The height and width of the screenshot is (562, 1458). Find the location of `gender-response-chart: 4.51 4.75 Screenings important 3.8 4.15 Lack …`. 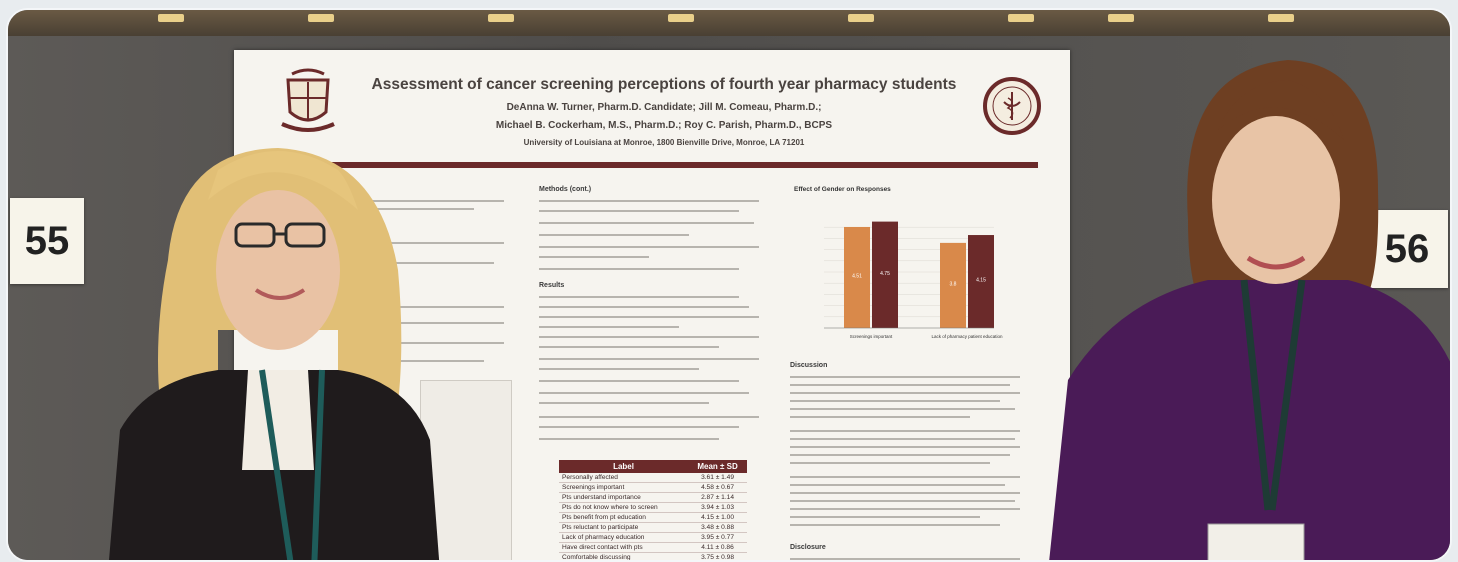

gender-response-chart: 4.51 4.75 Screenings important 3.8 4.15 Lack … is located at coordinates (913, 280).